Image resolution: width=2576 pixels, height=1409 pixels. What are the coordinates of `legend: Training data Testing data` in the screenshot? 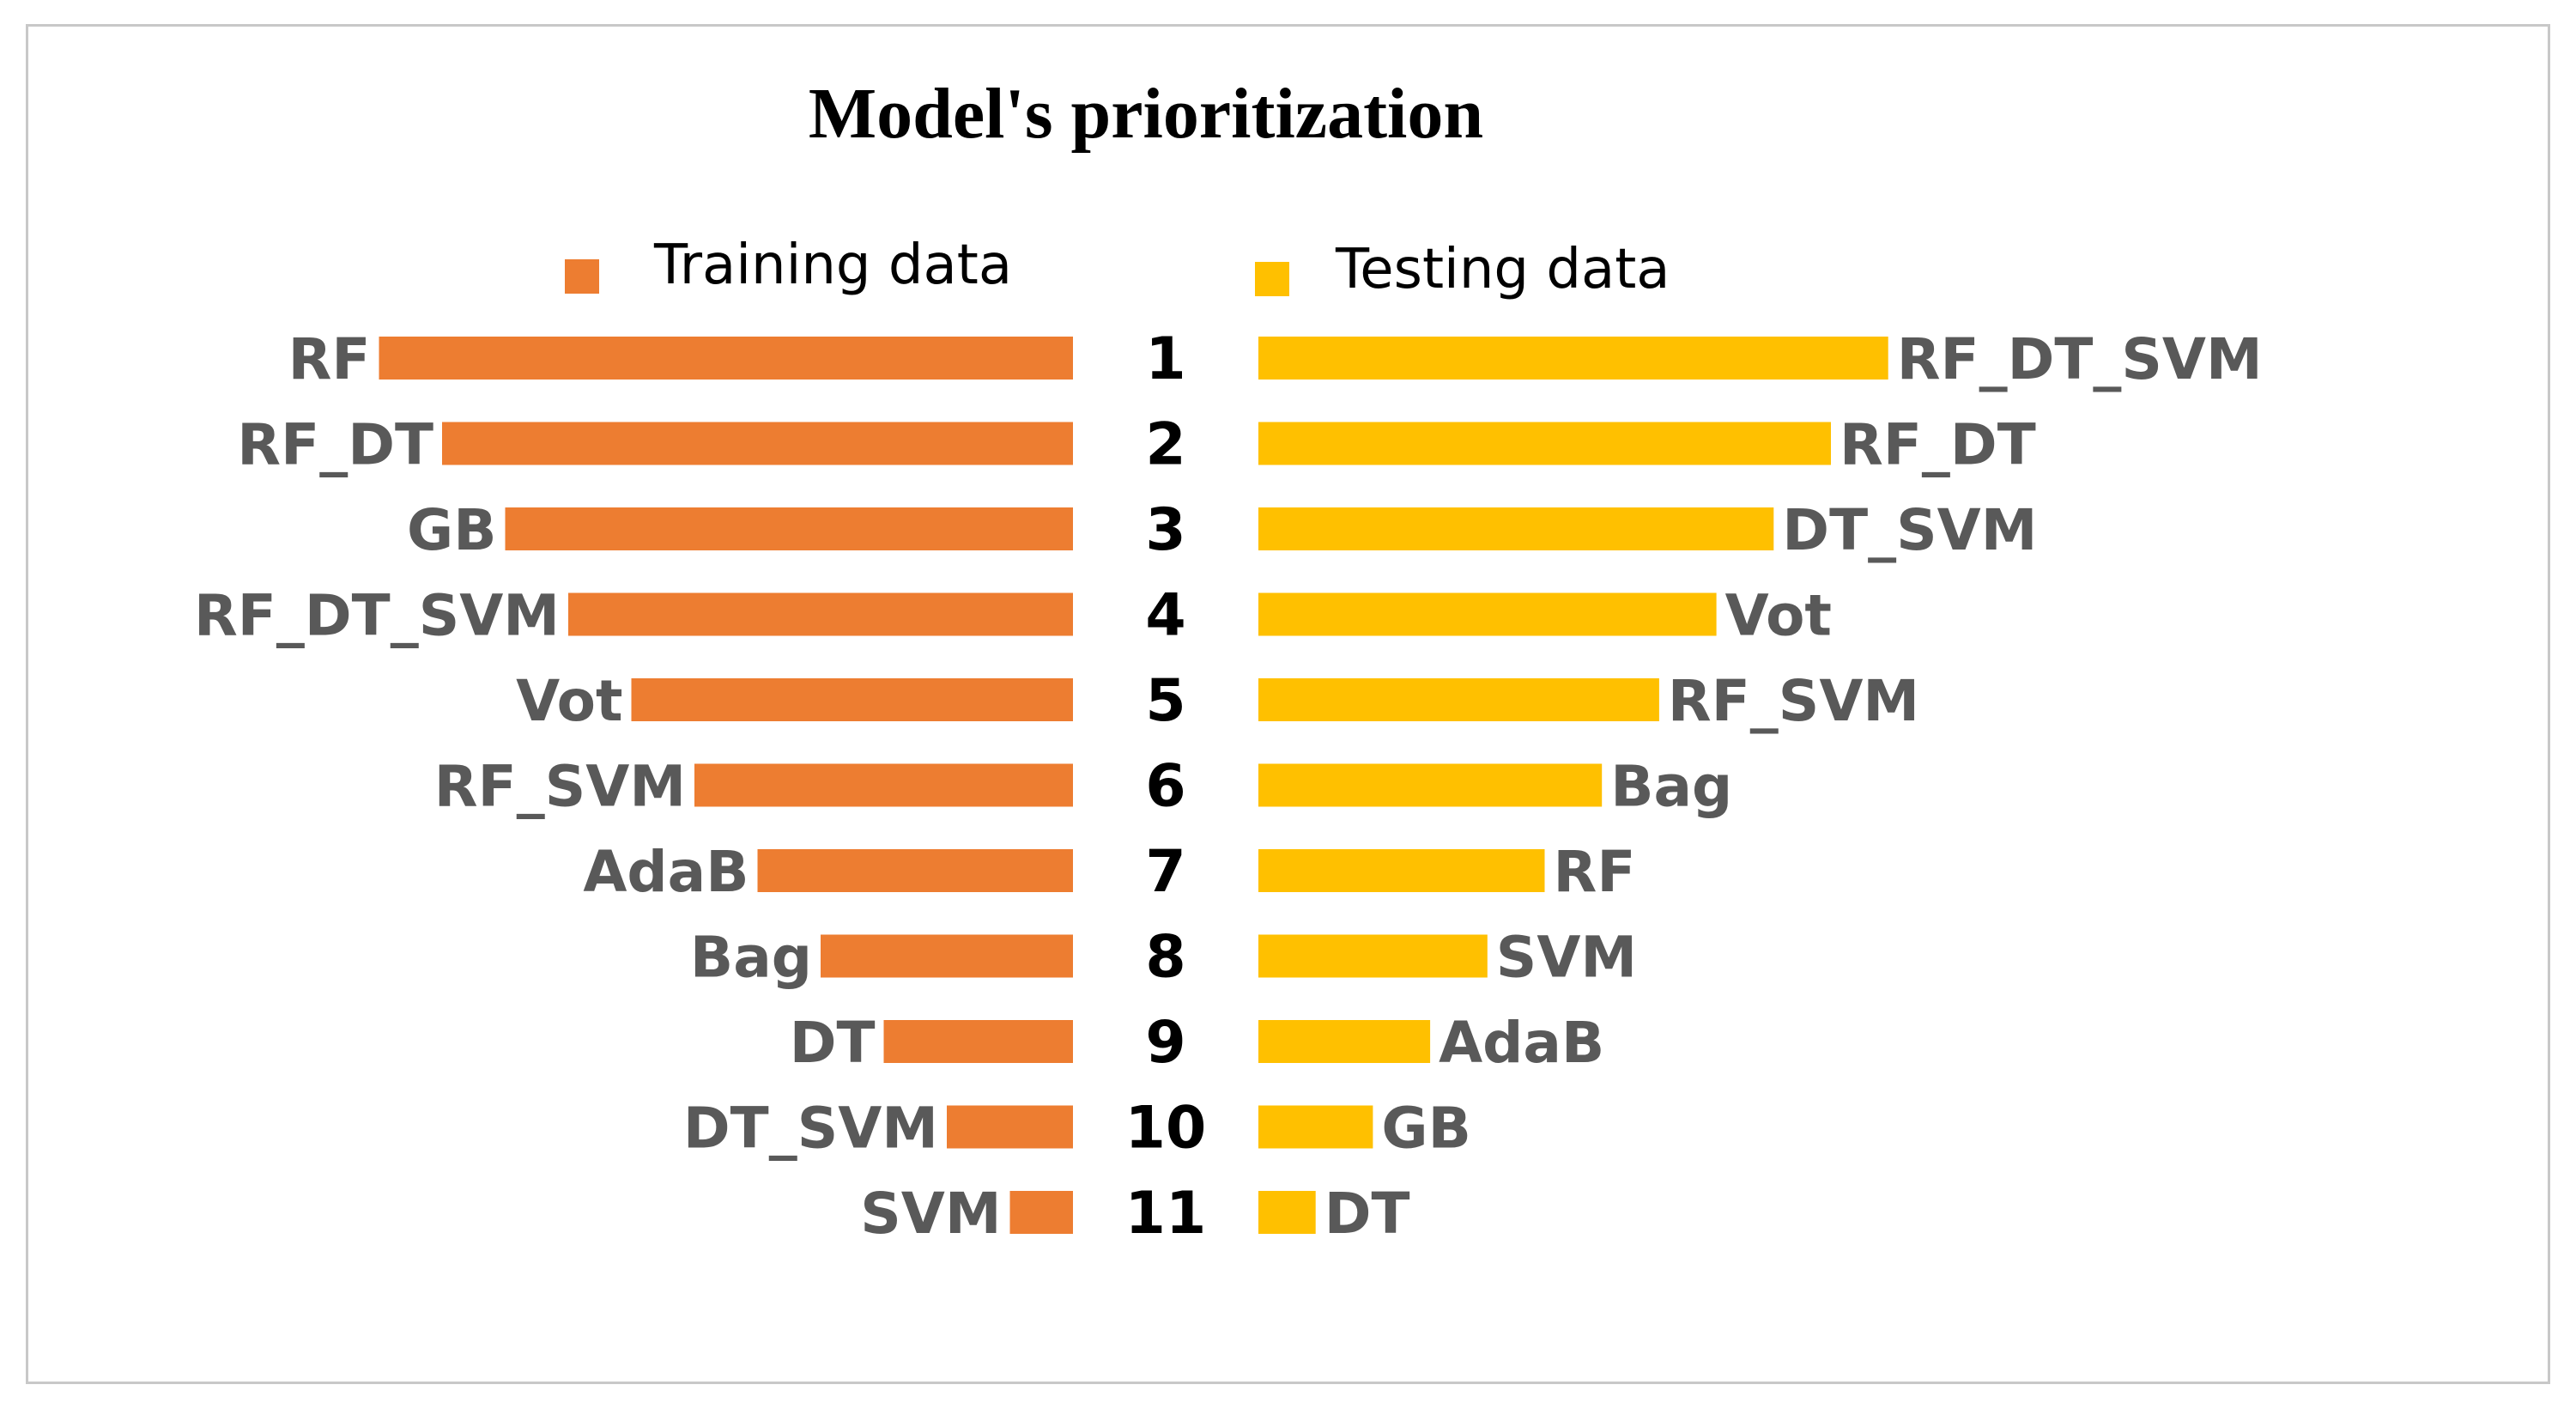 It's located at (1117, 267).